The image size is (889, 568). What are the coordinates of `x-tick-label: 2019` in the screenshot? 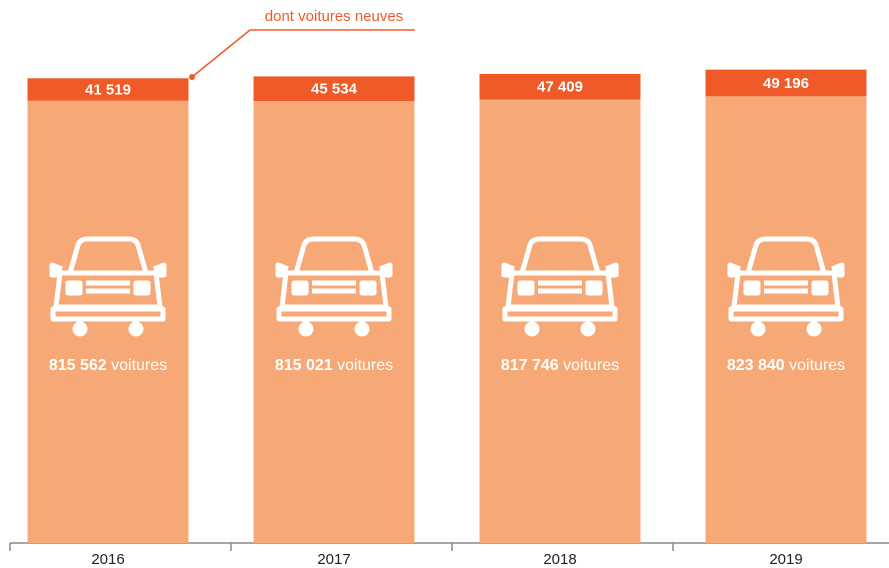 It's located at (785, 559).